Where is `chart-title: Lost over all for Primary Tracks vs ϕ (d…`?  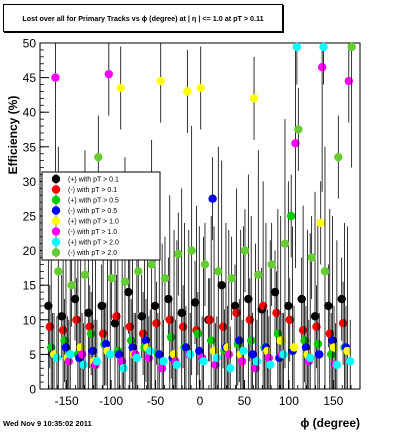 chart-title: Lost over all for Primary Tracks vs ϕ (d… is located at coordinates (143, 18).